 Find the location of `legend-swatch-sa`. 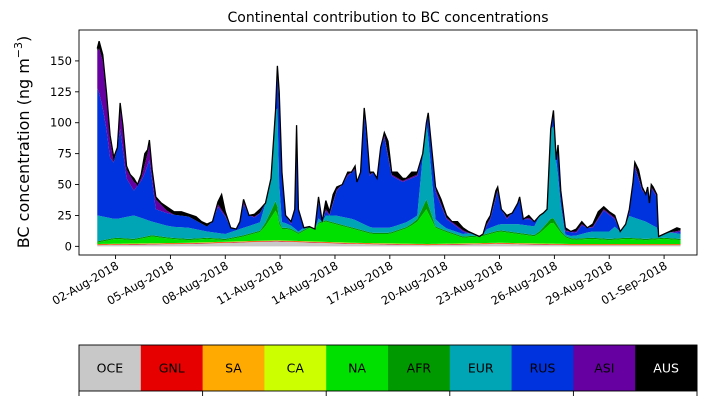

legend-swatch-sa is located at coordinates (233, 368).